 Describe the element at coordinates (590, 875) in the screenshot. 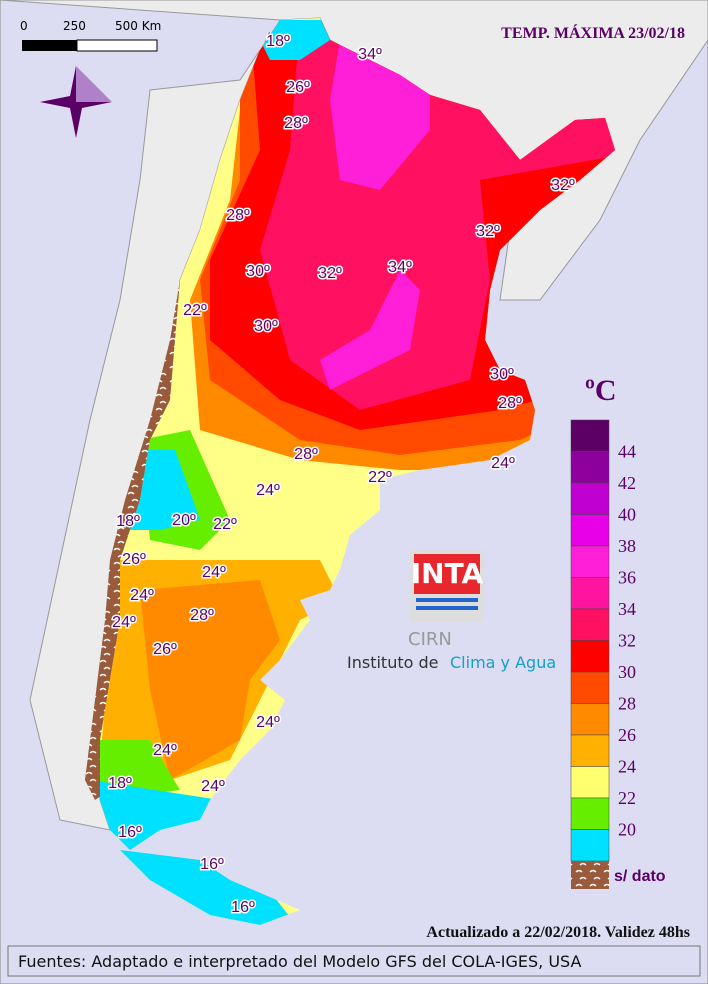

I see `legend-nodata-swatch` at that location.